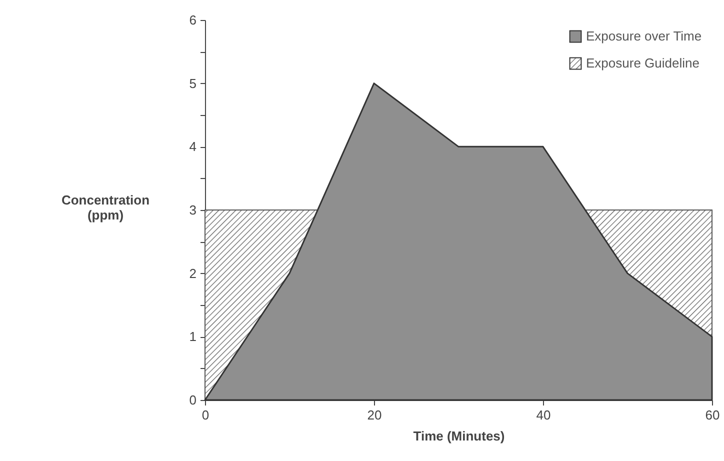  What do you see at coordinates (206, 415) in the screenshot?
I see `x-tick-label: 0` at bounding box center [206, 415].